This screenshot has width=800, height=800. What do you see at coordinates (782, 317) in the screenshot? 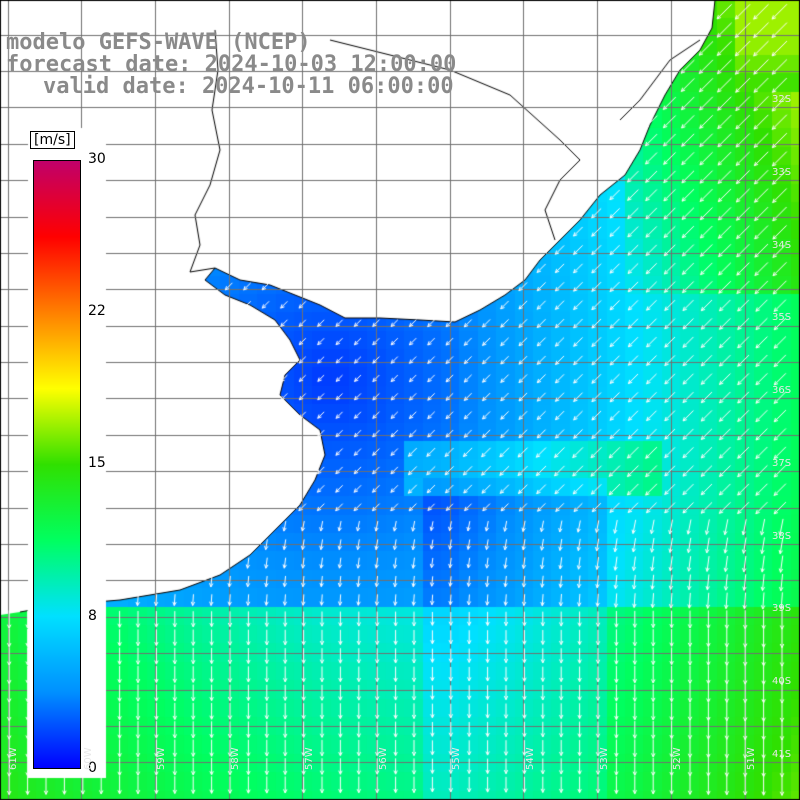
I see `lat-label-35s: 35S` at bounding box center [782, 317].